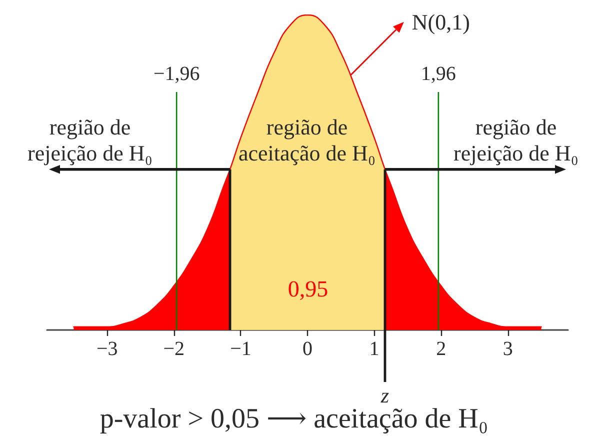 Image resolution: width=598 pixels, height=442 pixels. I want to click on x-tick-label: −1, so click(241, 349).